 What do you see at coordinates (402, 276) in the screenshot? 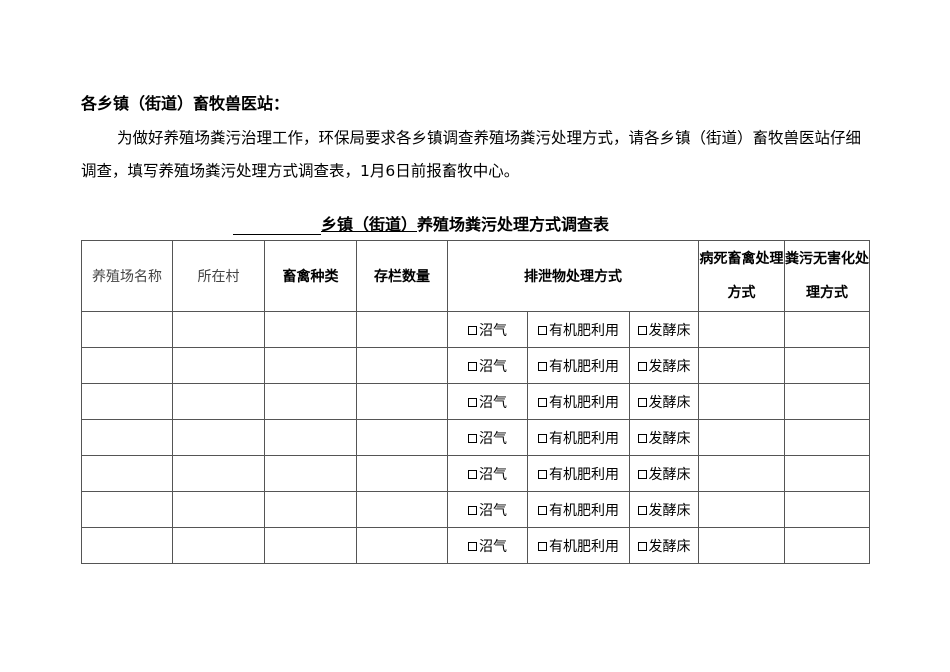
I see `header-stock: 存栏数量` at bounding box center [402, 276].